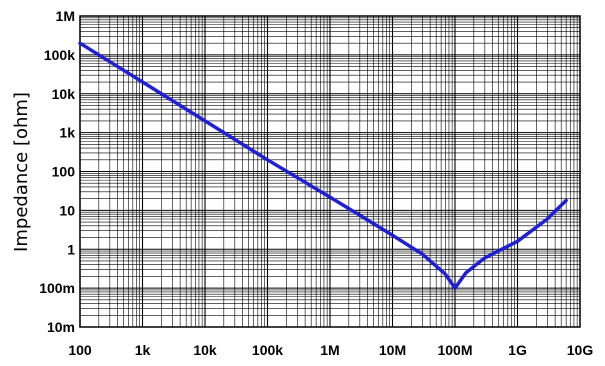  What do you see at coordinates (143, 350) in the screenshot?
I see `x-tick-label: 1k` at bounding box center [143, 350].